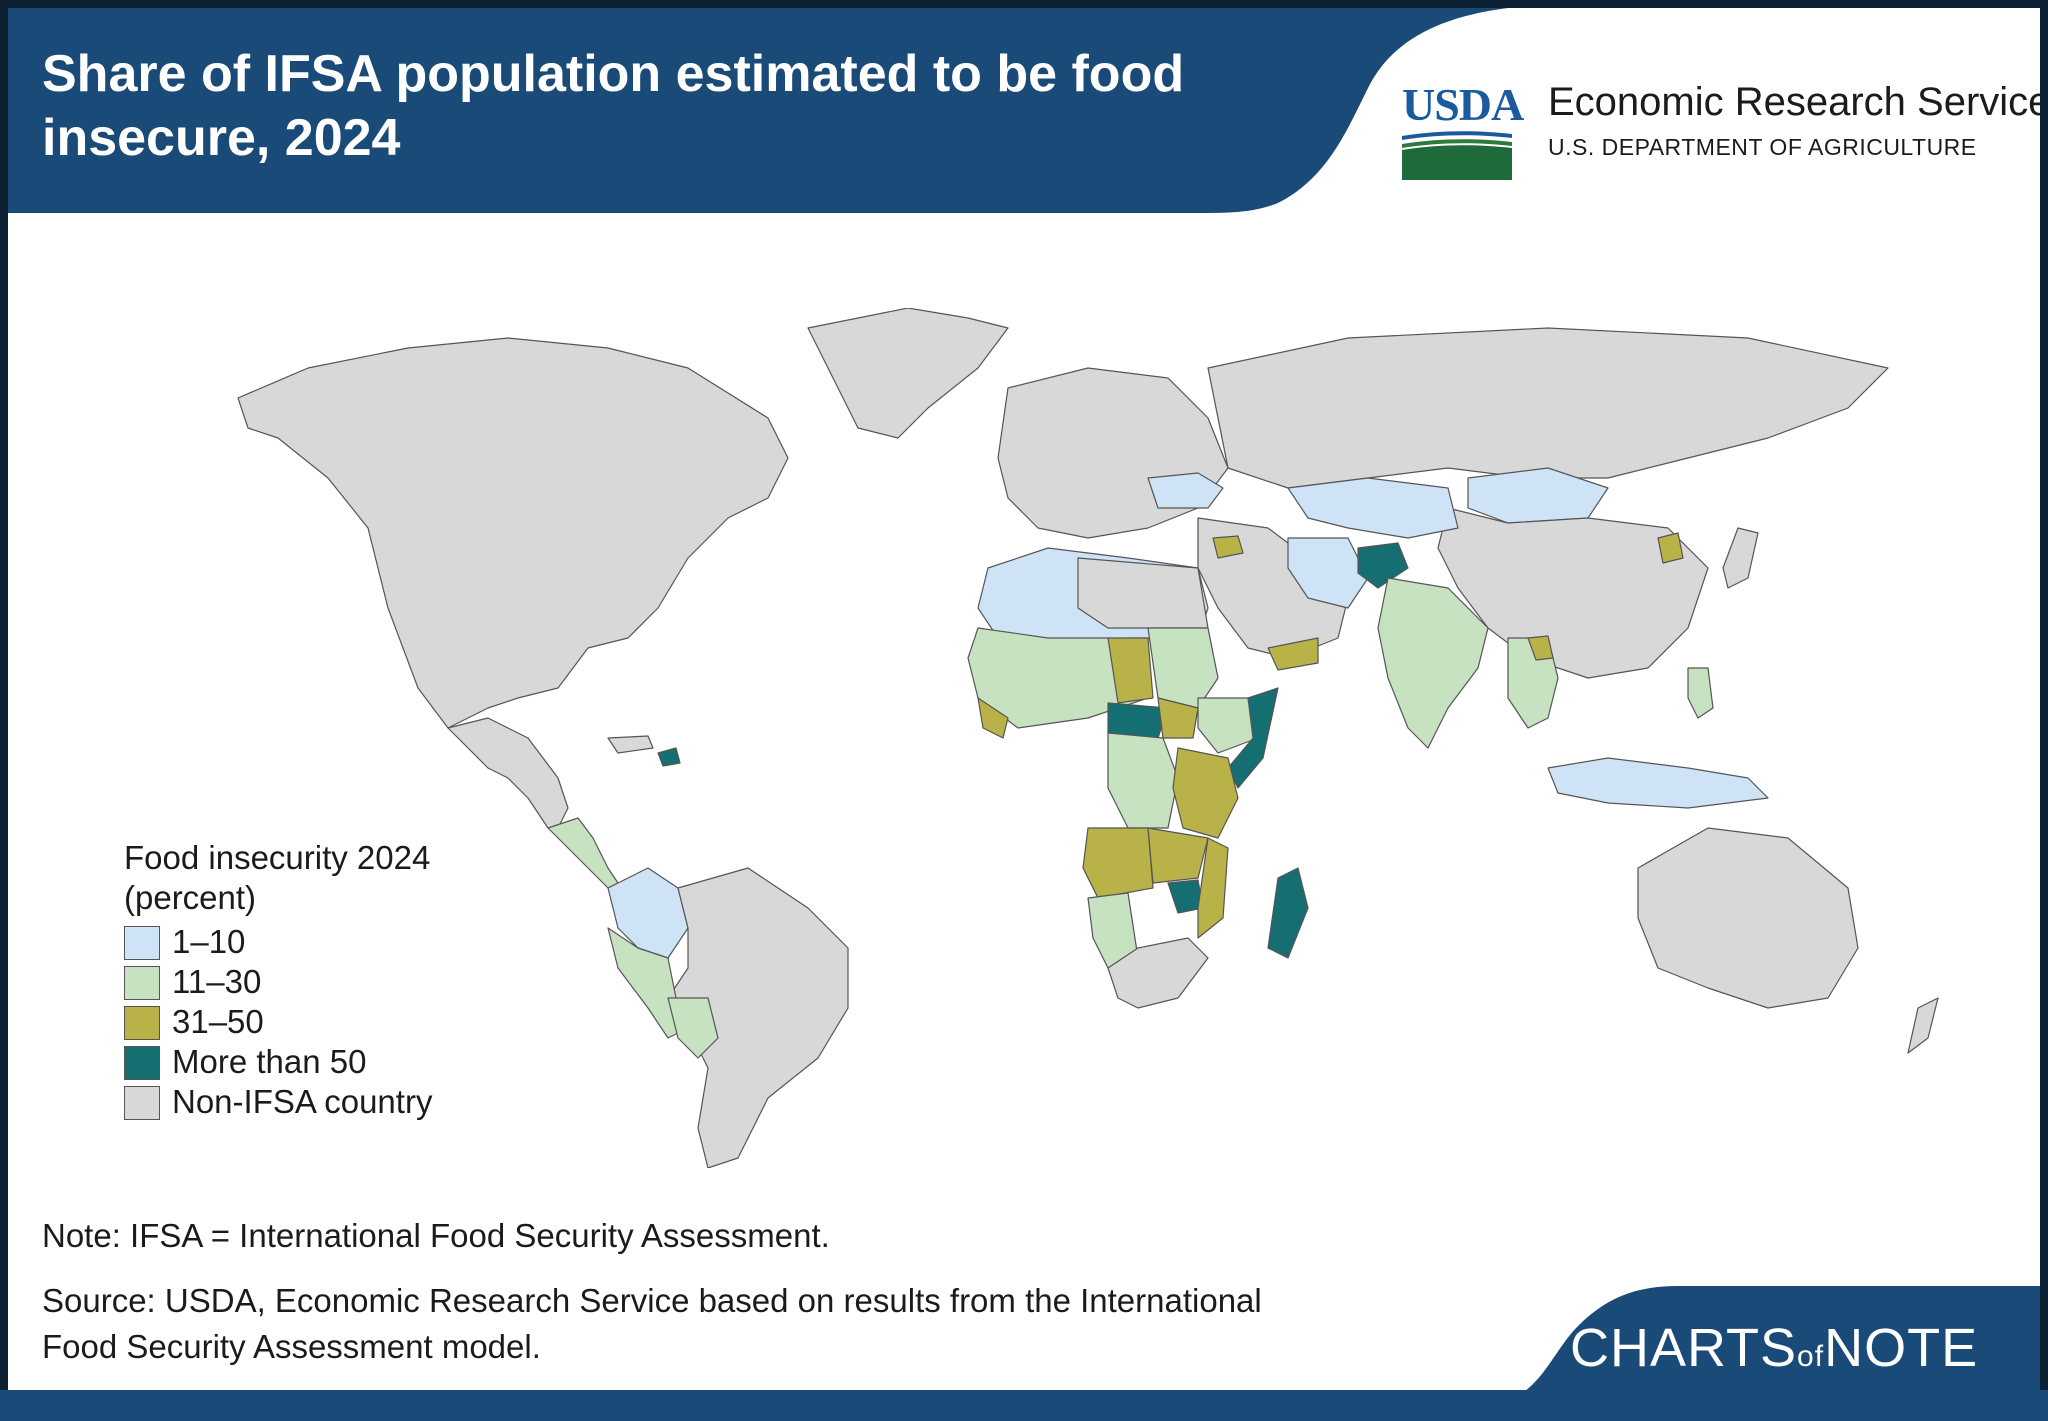  What do you see at coordinates (1328, 573) in the screenshot?
I see `iran-region` at bounding box center [1328, 573].